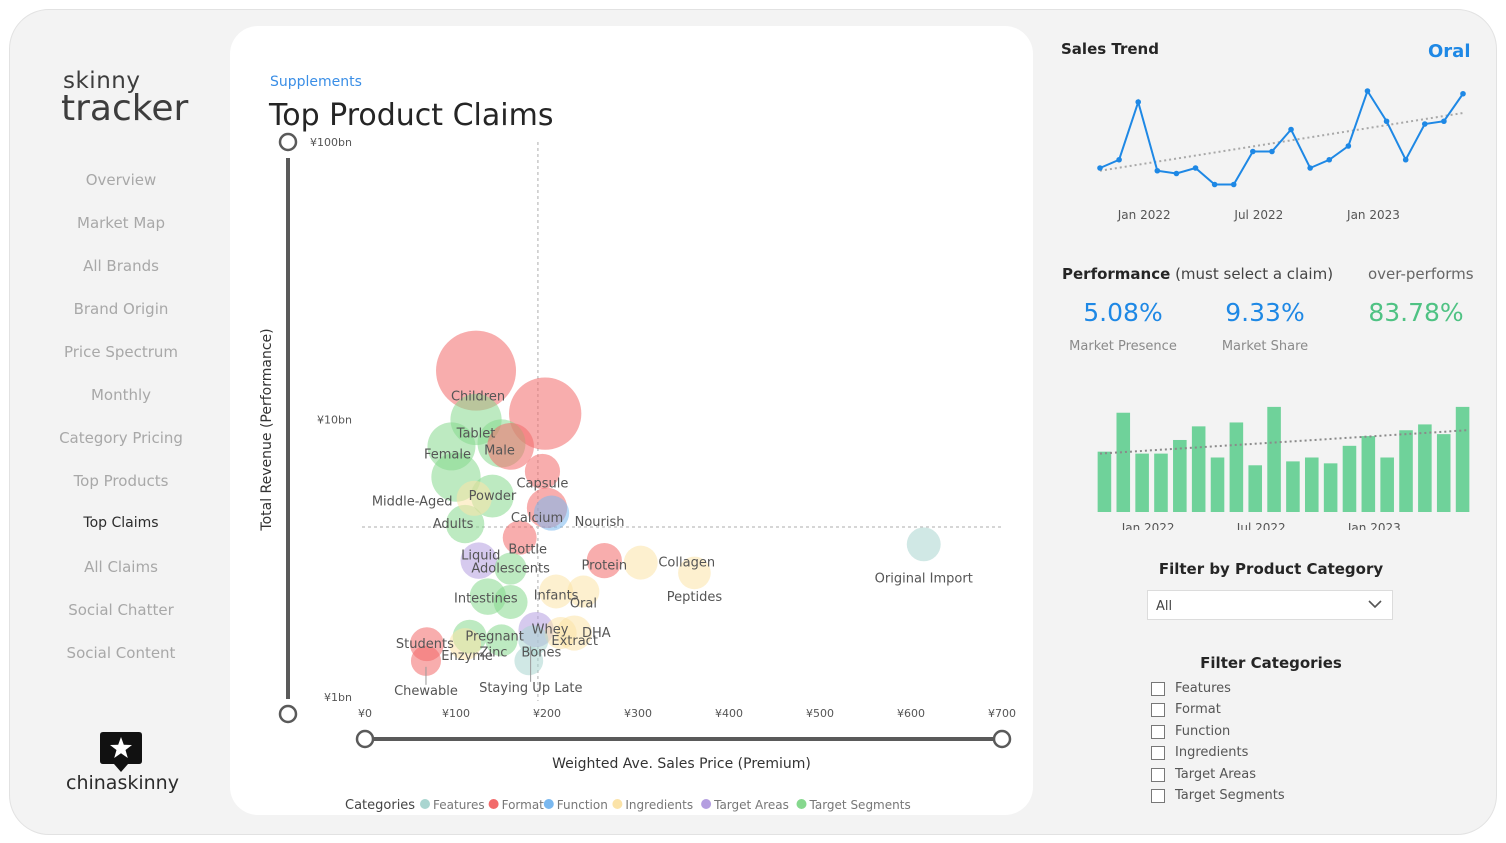  I want to click on nav-top-products: Top Products, so click(121, 481).